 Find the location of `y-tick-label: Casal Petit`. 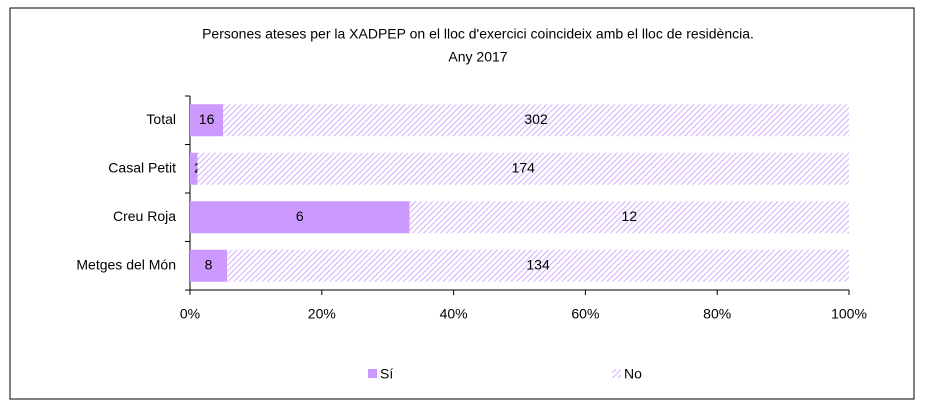

y-tick-label: Casal Petit is located at coordinates (142, 167).